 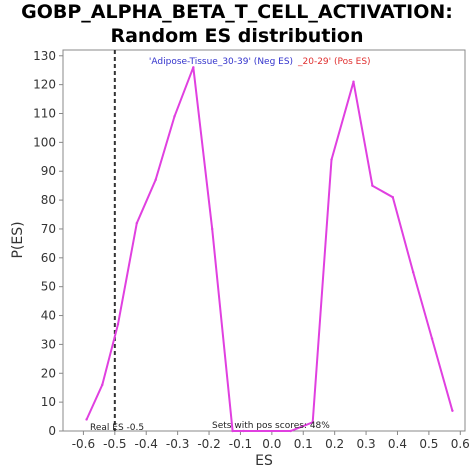 What do you see at coordinates (146, 444) in the screenshot?
I see `x-tick-label: -0.4` at bounding box center [146, 444].